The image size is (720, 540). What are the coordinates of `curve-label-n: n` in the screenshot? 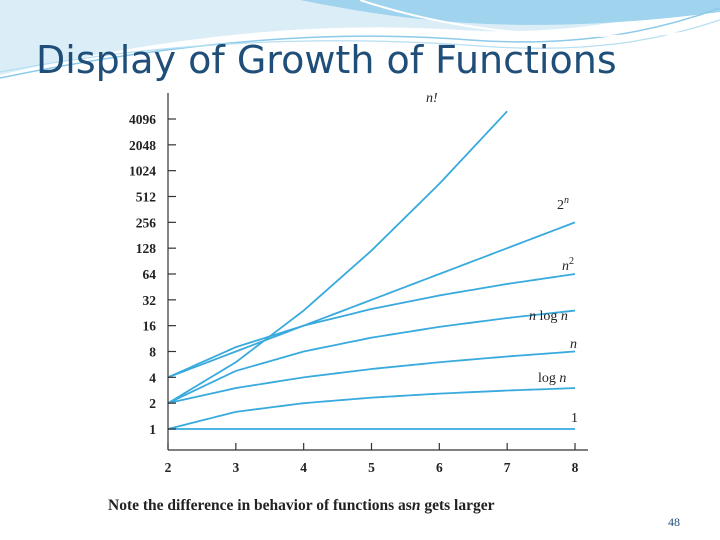 It's located at (573, 344).